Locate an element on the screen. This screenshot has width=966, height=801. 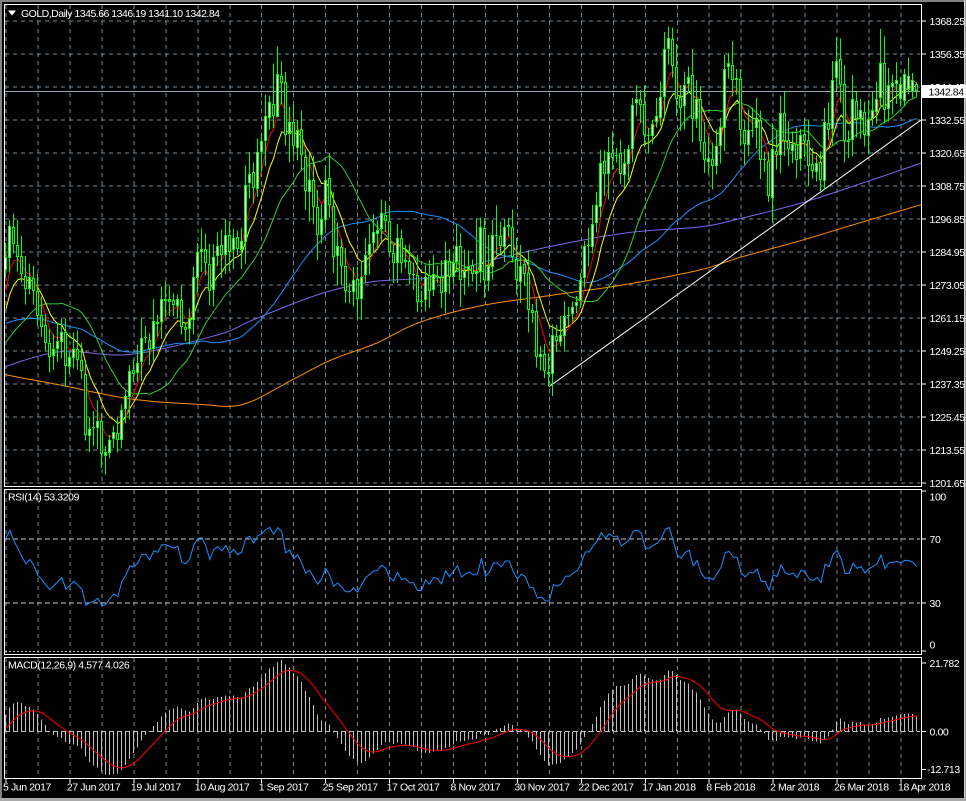
svg-text: 10 Aug 2017 is located at coordinates (222, 788).